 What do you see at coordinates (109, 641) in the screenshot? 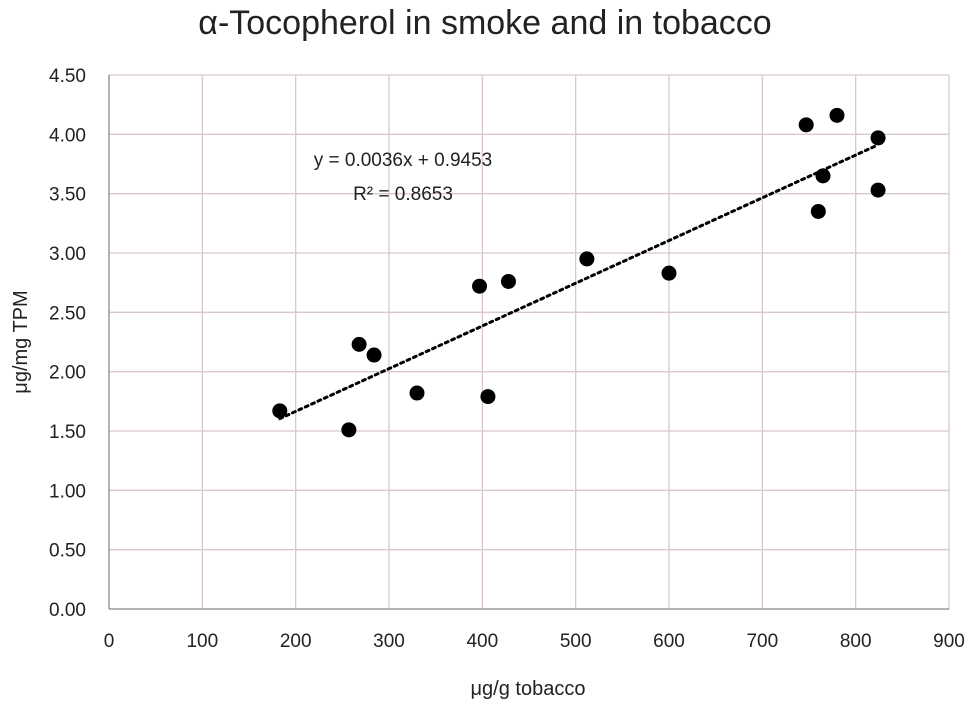
I see `x-tick-label: 0` at bounding box center [109, 641].